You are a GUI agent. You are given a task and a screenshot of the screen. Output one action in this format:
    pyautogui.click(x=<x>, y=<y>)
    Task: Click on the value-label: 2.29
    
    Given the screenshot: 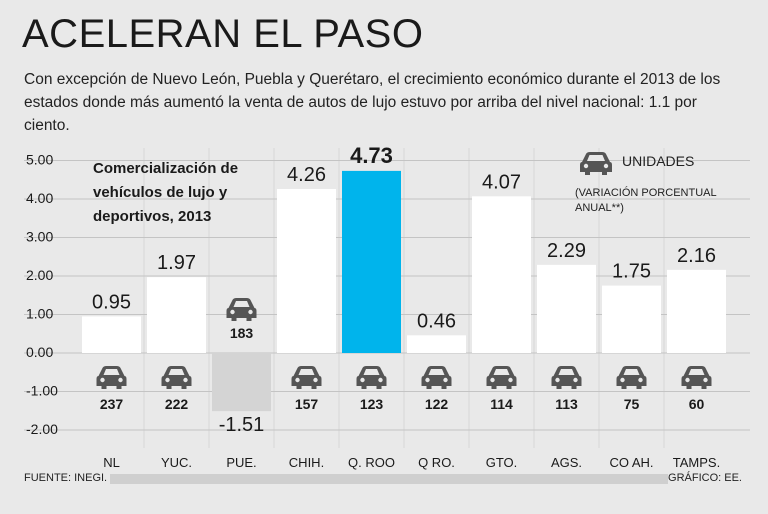 What is the action you would take?
    pyautogui.click(x=566, y=251)
    